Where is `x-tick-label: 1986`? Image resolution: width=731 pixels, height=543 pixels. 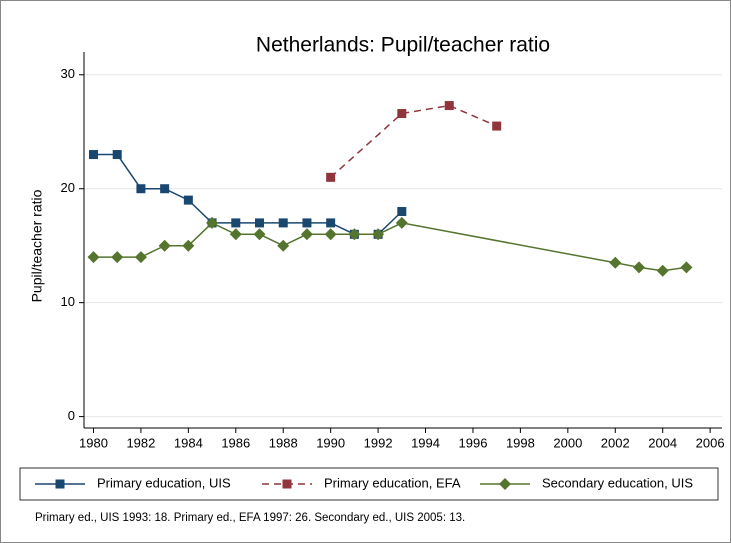 x-tick-label: 1986 is located at coordinates (235, 442).